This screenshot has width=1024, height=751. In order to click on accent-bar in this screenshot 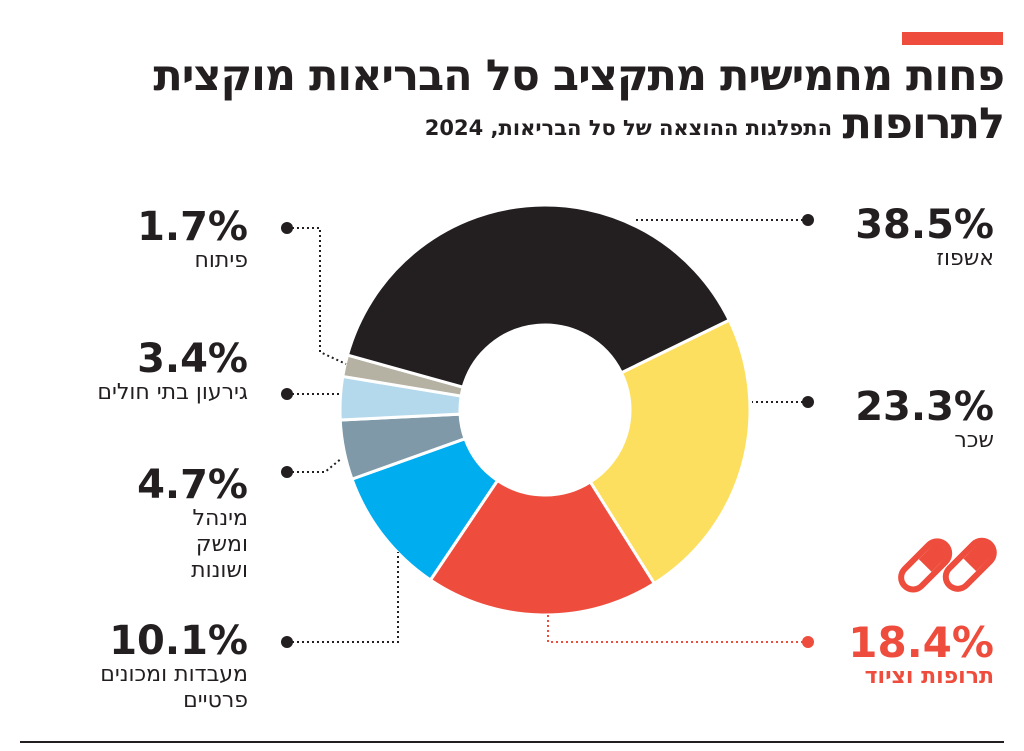, I will do `click(952, 38)`.